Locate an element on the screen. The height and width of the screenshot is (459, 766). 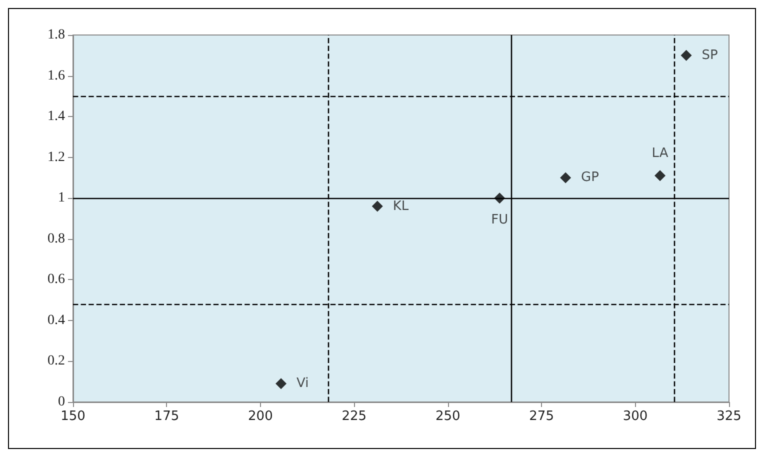
x-tick-label: 225 is located at coordinates (354, 416).